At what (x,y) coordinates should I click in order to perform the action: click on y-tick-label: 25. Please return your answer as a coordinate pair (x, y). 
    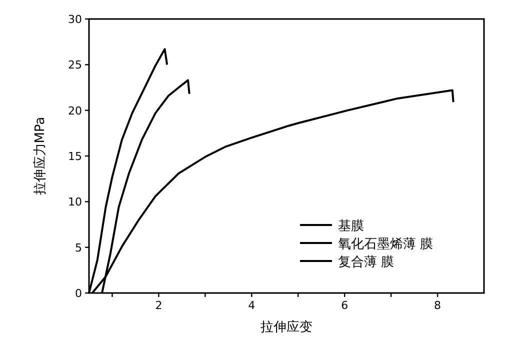
    Looking at the image, I should click on (75, 65).